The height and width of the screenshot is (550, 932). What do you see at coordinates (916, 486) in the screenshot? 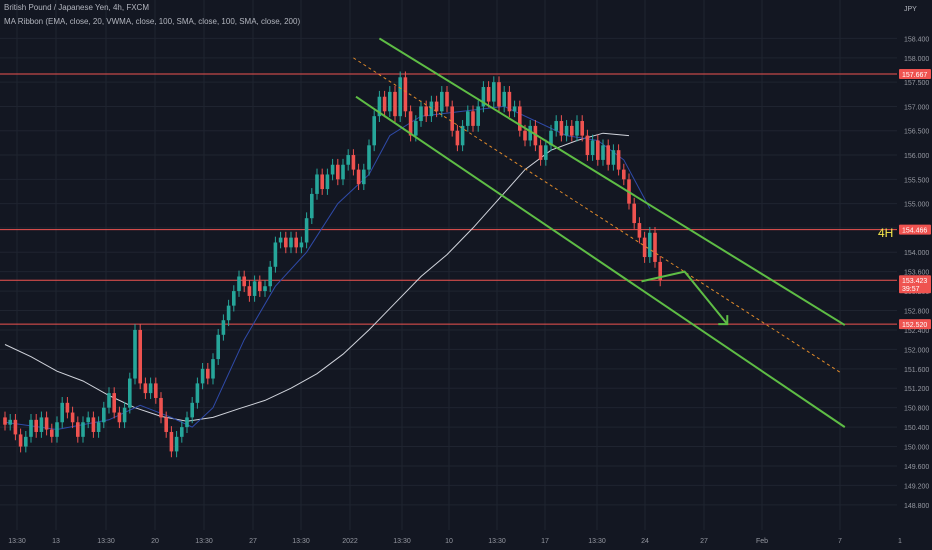
I see `y-tick-label-21: 149.200` at bounding box center [916, 486].